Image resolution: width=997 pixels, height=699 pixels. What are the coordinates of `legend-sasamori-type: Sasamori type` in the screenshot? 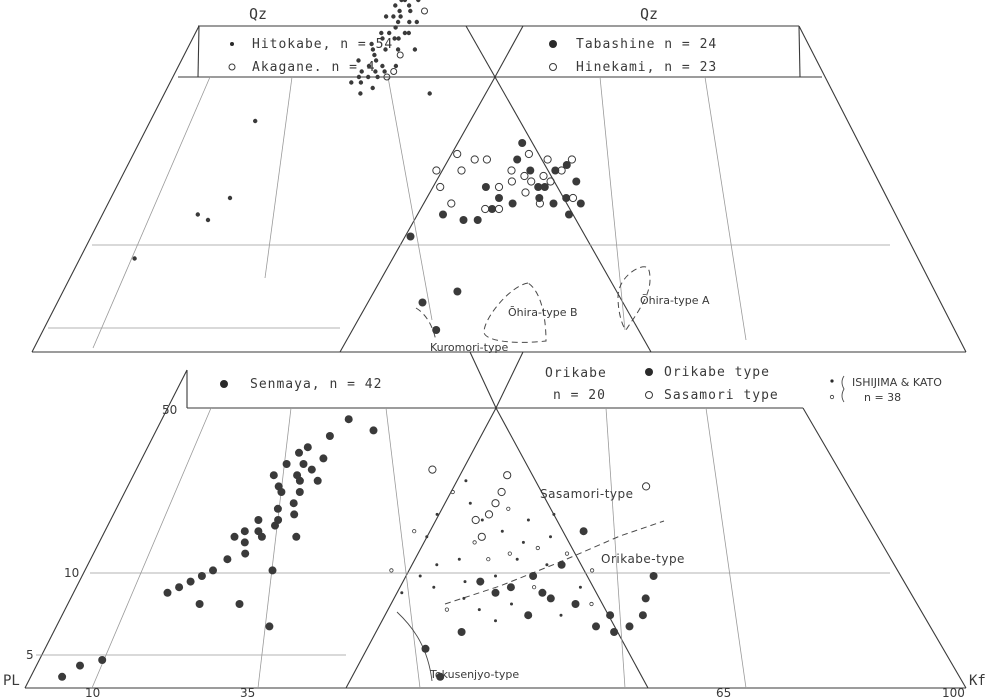 It's located at (721, 395).